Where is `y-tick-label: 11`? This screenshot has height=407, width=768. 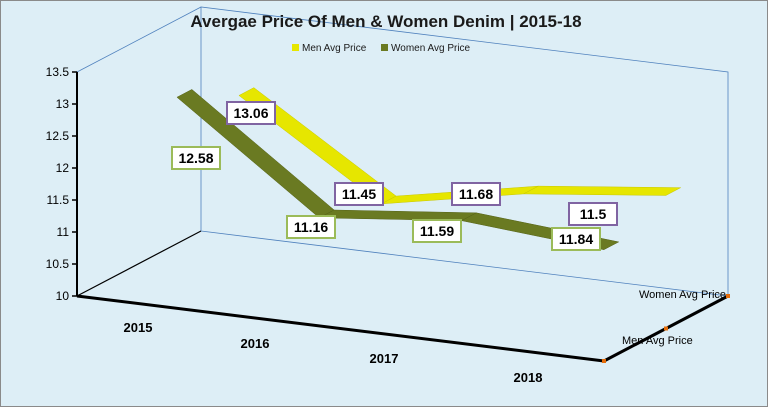
y-tick-label: 11 is located at coordinates (63, 232).